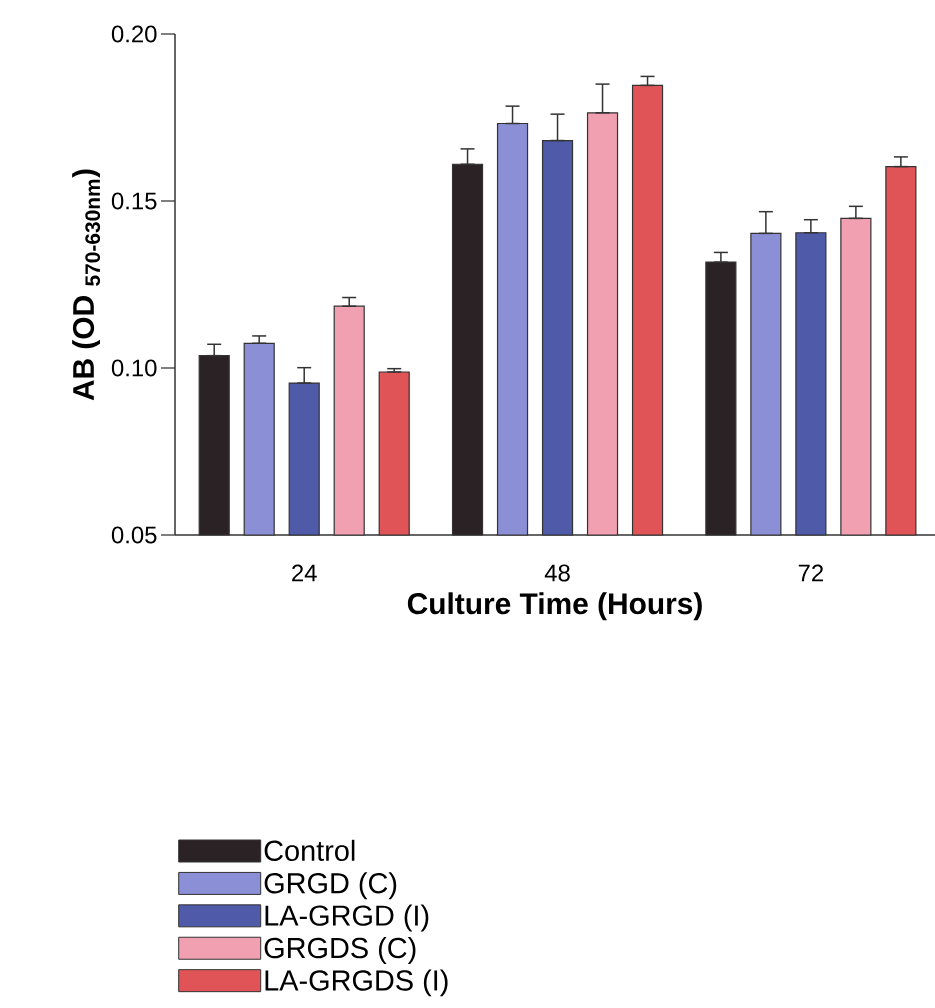 The width and height of the screenshot is (935, 1008). I want to click on x-tick-label: 72, so click(810, 573).